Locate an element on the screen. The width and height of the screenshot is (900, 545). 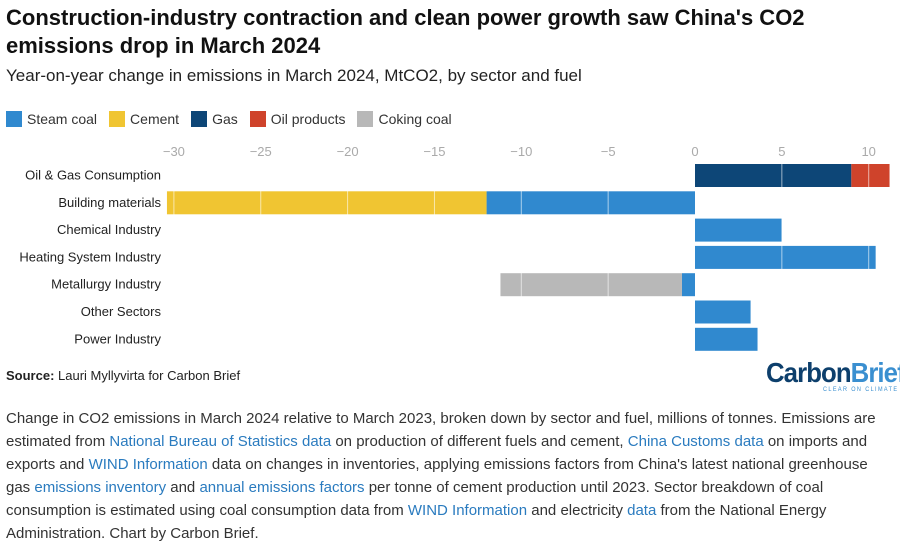
caption-text: on imports and exports and is located at coordinates (437, 453).